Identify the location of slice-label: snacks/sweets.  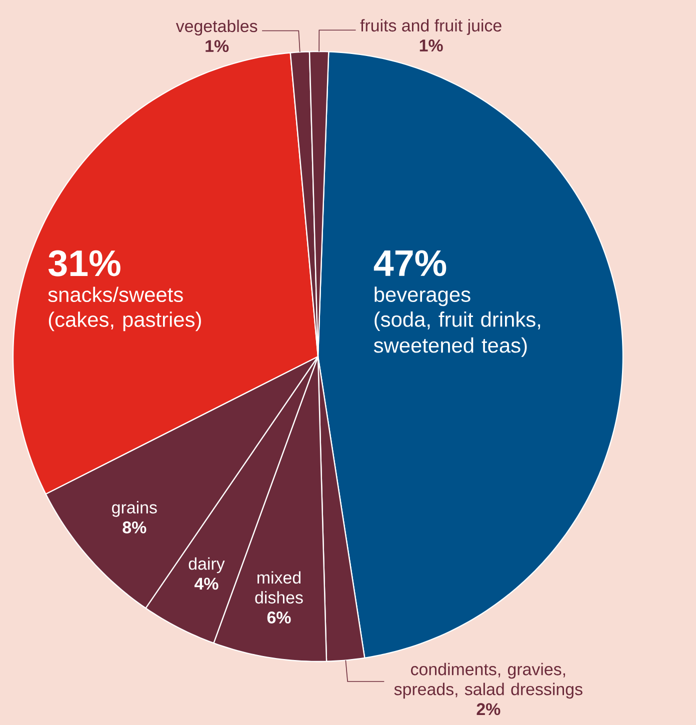
(115, 294).